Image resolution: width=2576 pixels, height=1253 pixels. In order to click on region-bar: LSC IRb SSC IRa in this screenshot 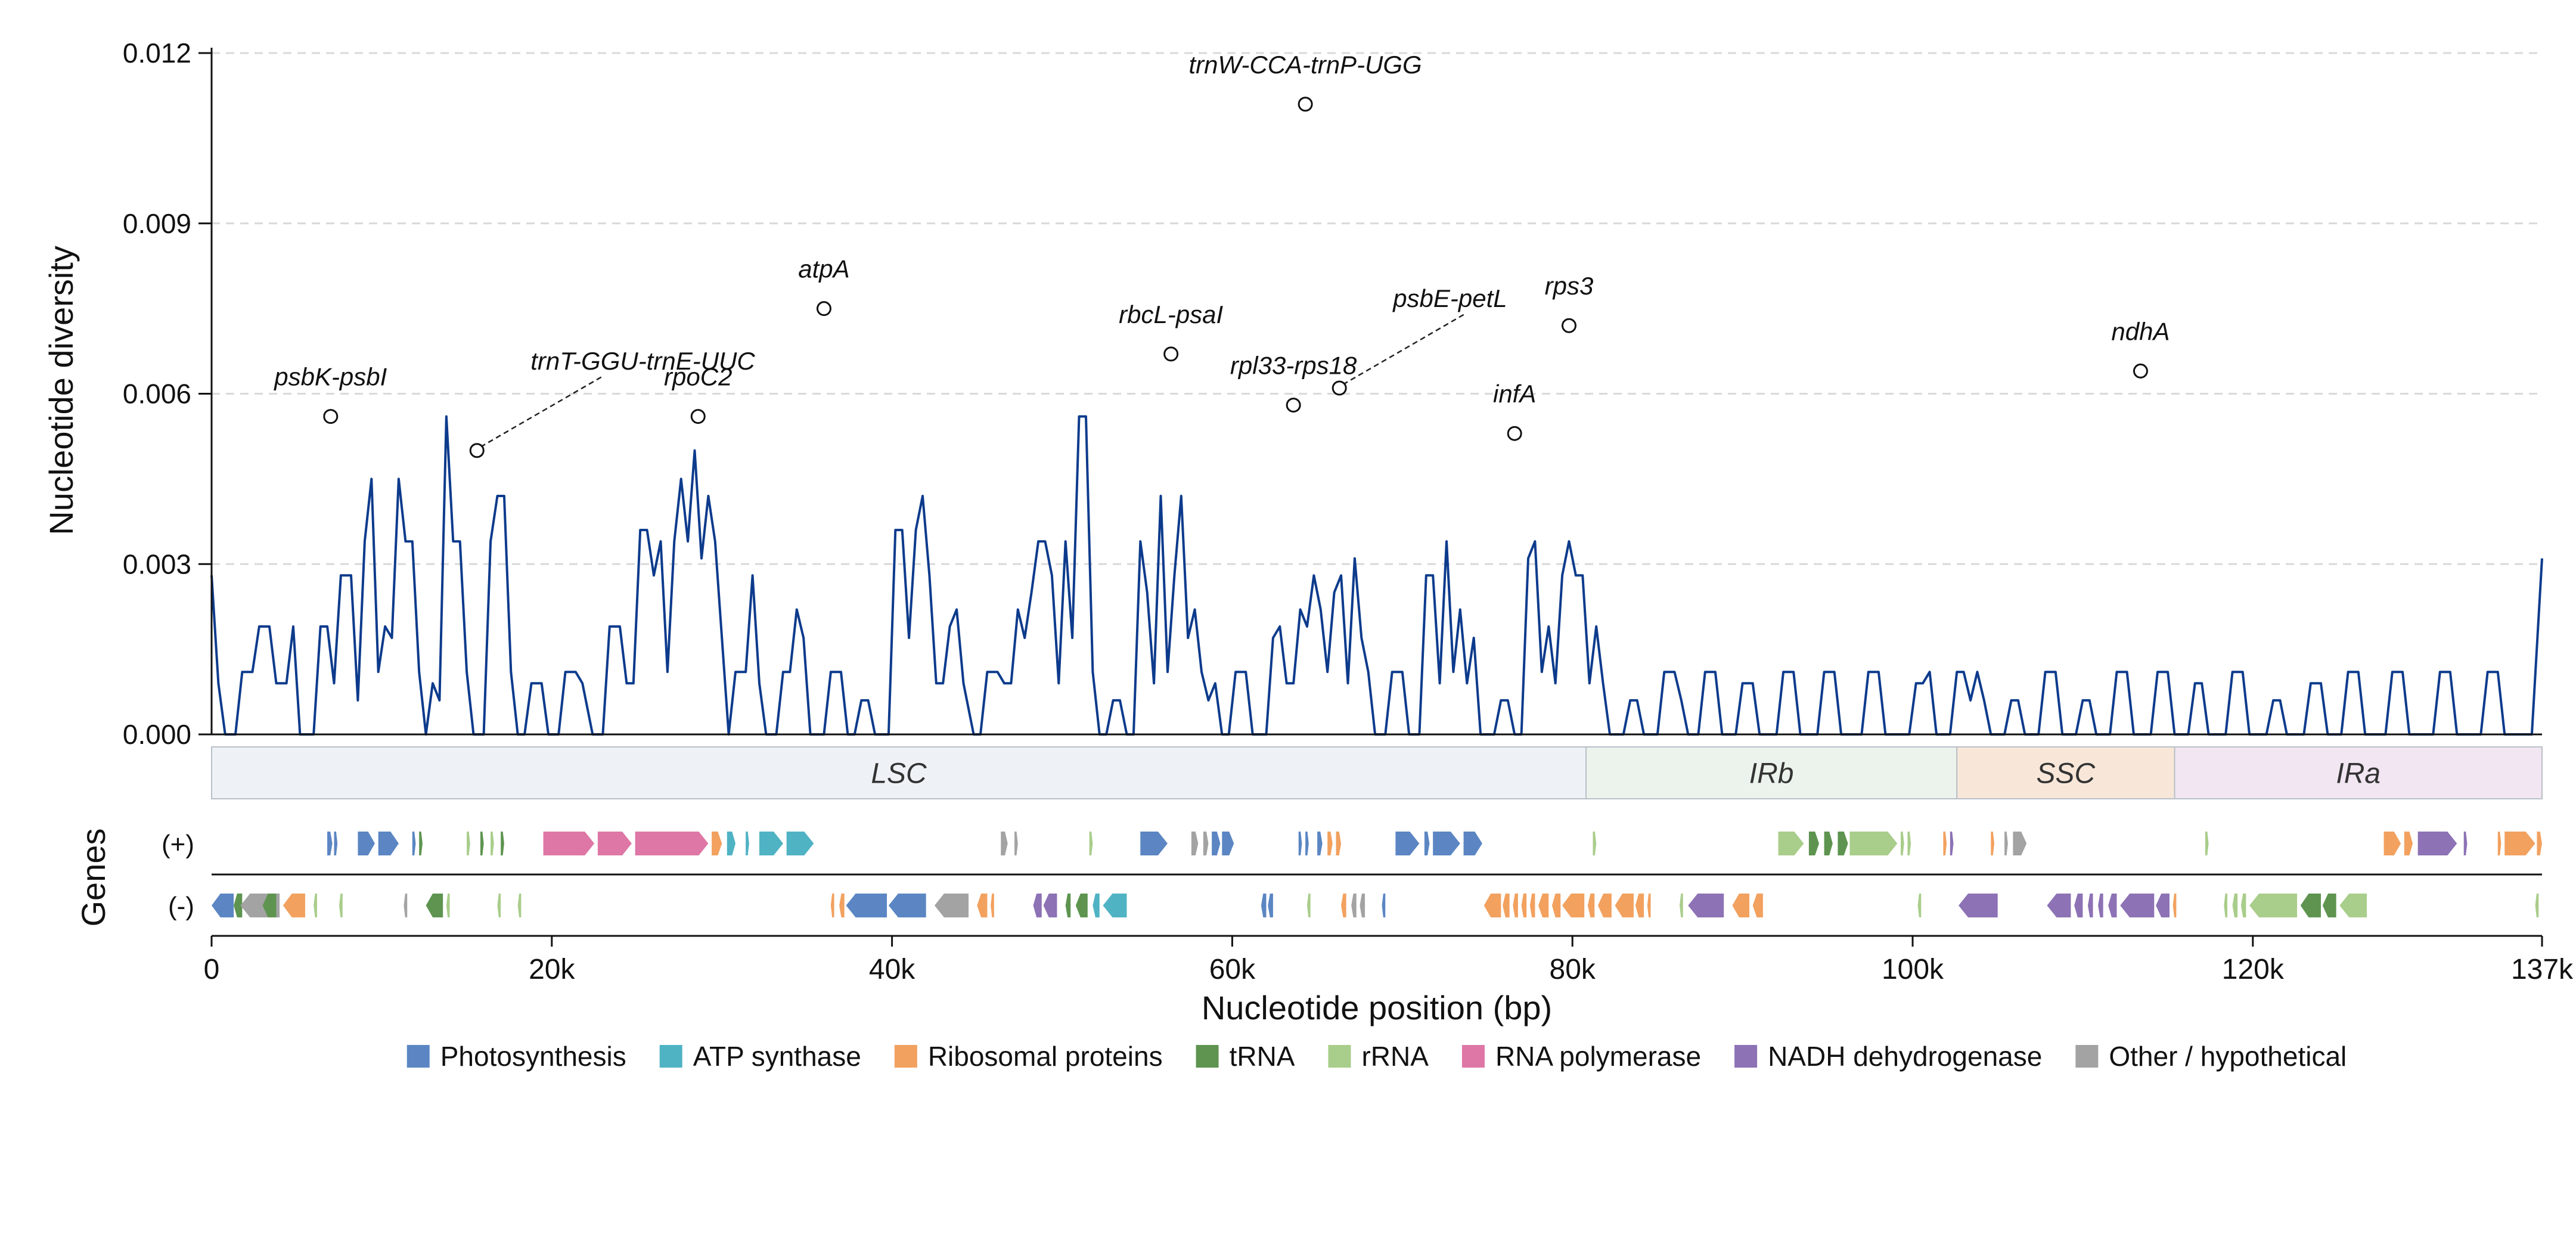, I will do `click(1377, 772)`.